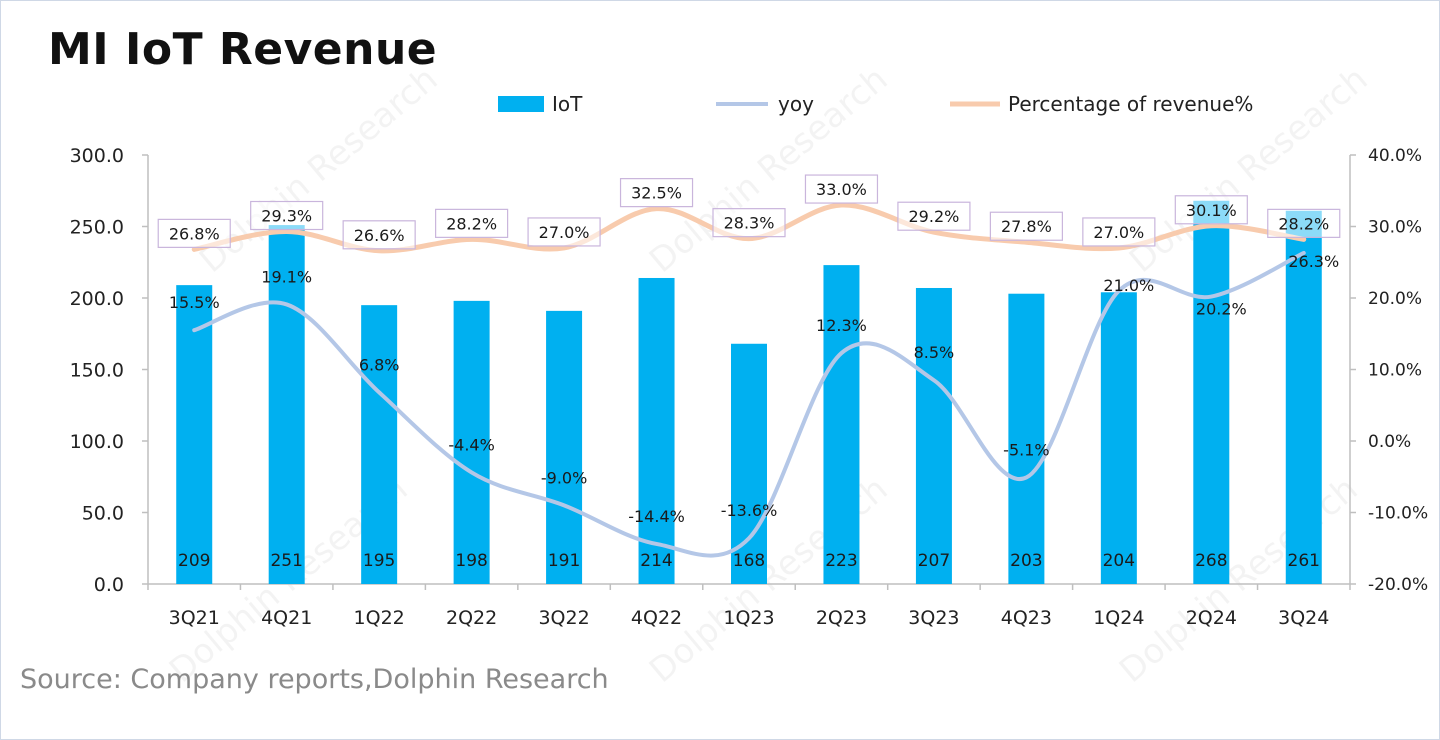 This screenshot has width=1440, height=740. Describe the element at coordinates (1026, 618) in the screenshot. I see `x-axis-tick-label: 4Q23` at that location.